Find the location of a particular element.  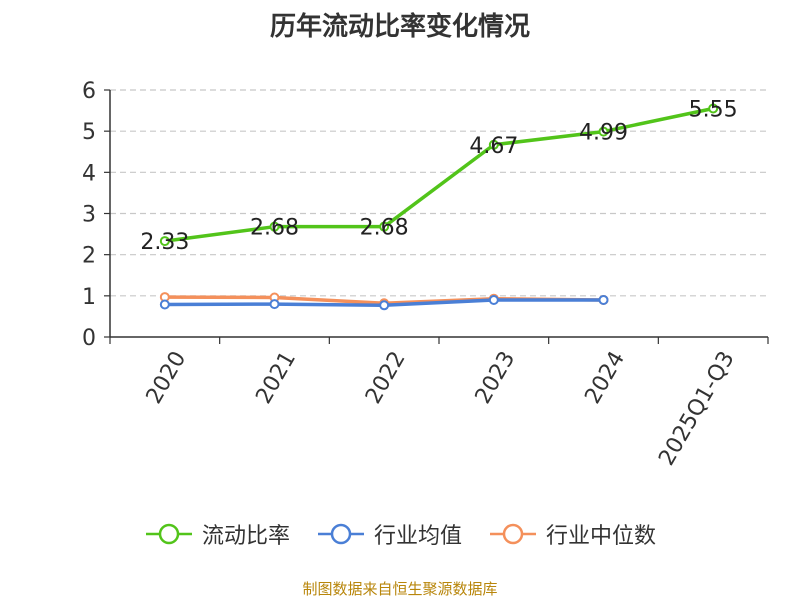

data-label: 4.99 is located at coordinates (603, 133).